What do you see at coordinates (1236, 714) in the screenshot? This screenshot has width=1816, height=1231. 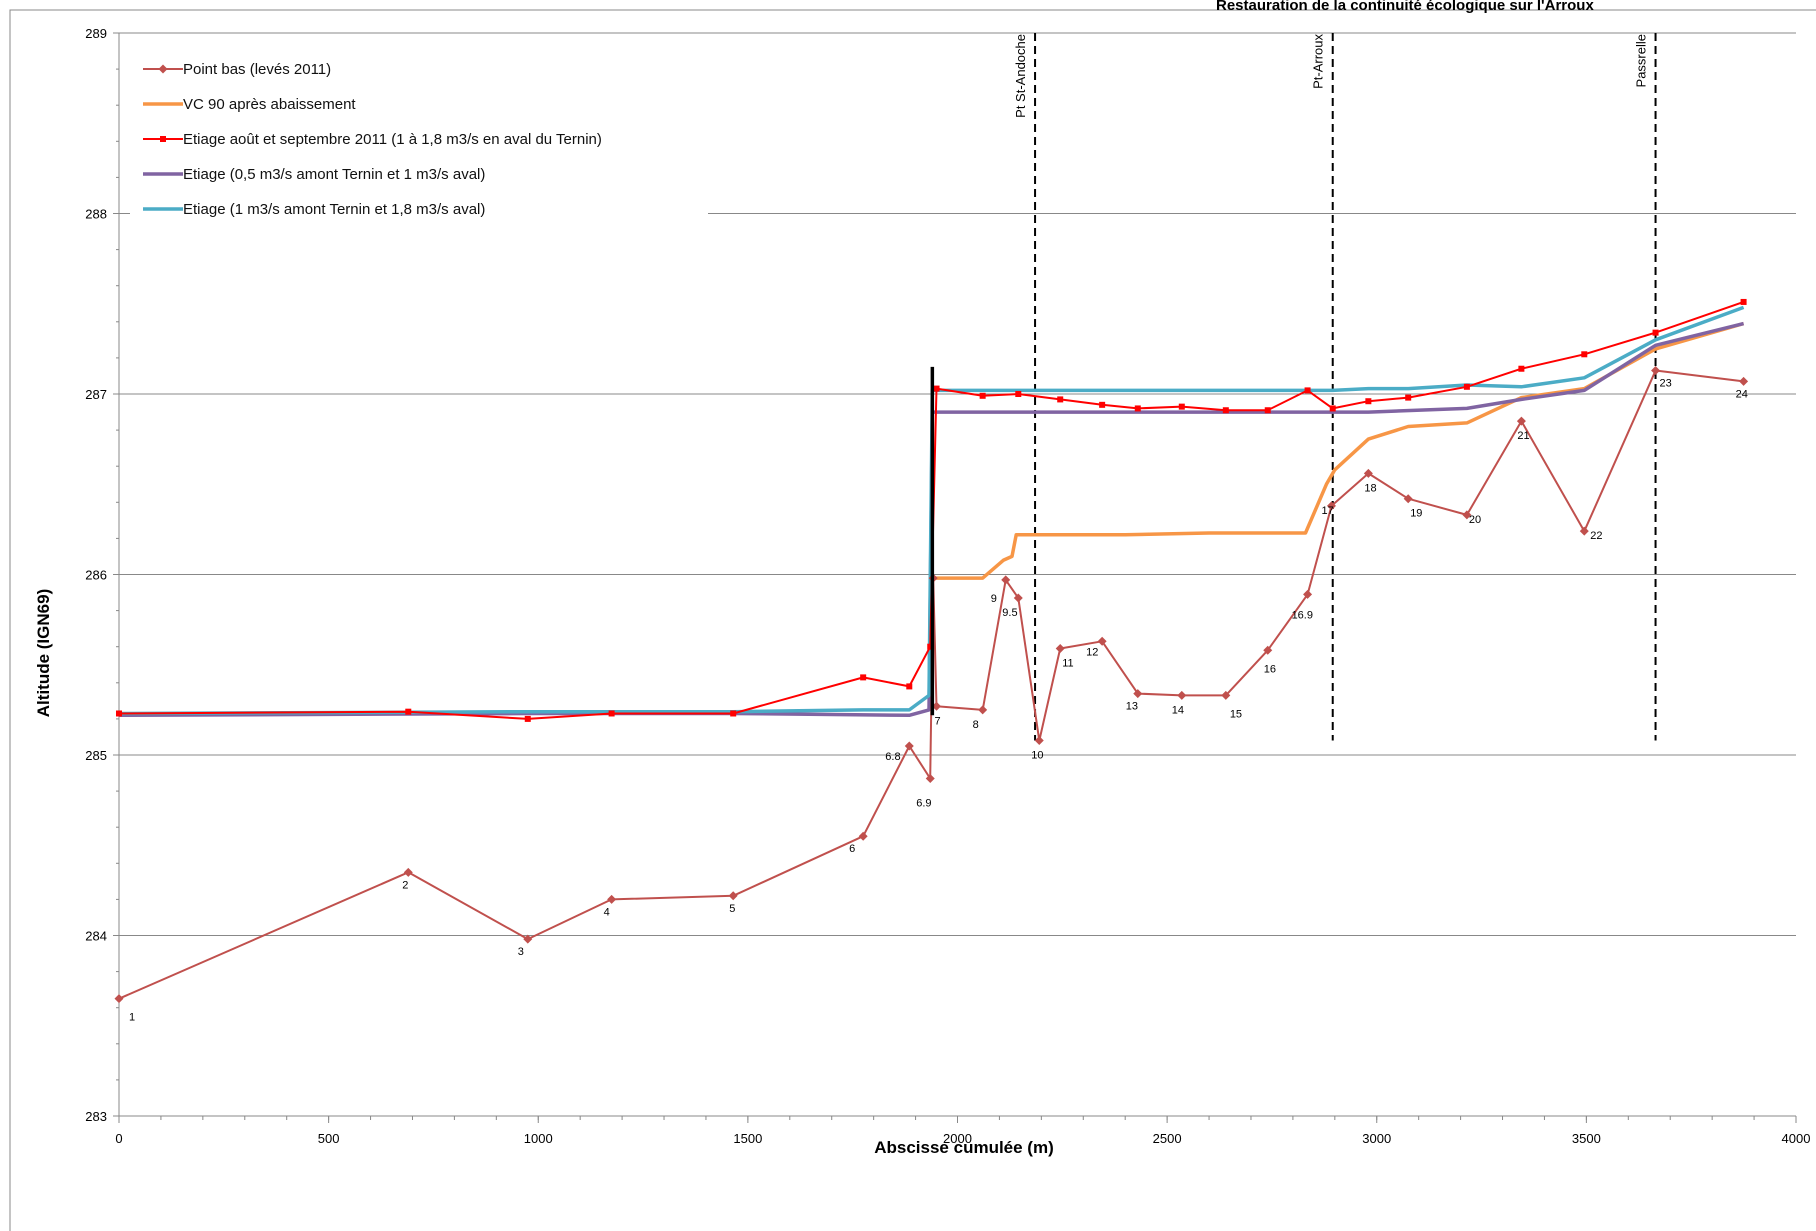 I see `point-label: 15` at bounding box center [1236, 714].